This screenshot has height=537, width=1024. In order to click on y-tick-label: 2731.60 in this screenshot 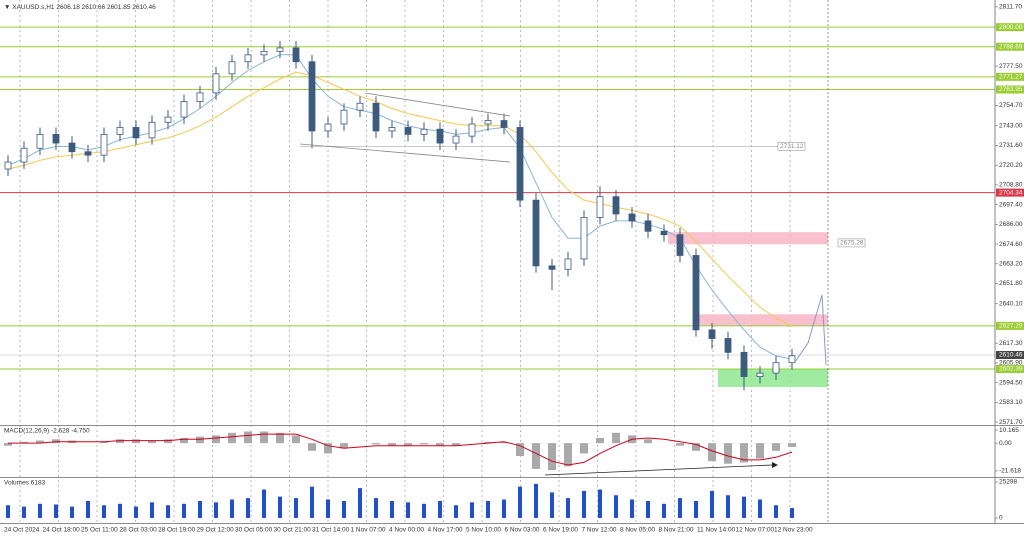, I will do `click(1011, 145)`.